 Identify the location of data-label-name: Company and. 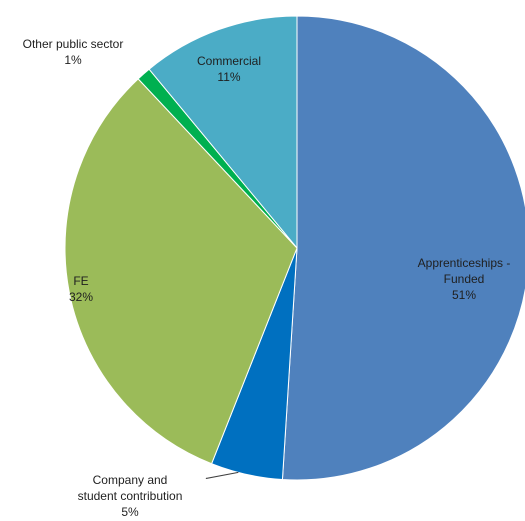
(130, 480).